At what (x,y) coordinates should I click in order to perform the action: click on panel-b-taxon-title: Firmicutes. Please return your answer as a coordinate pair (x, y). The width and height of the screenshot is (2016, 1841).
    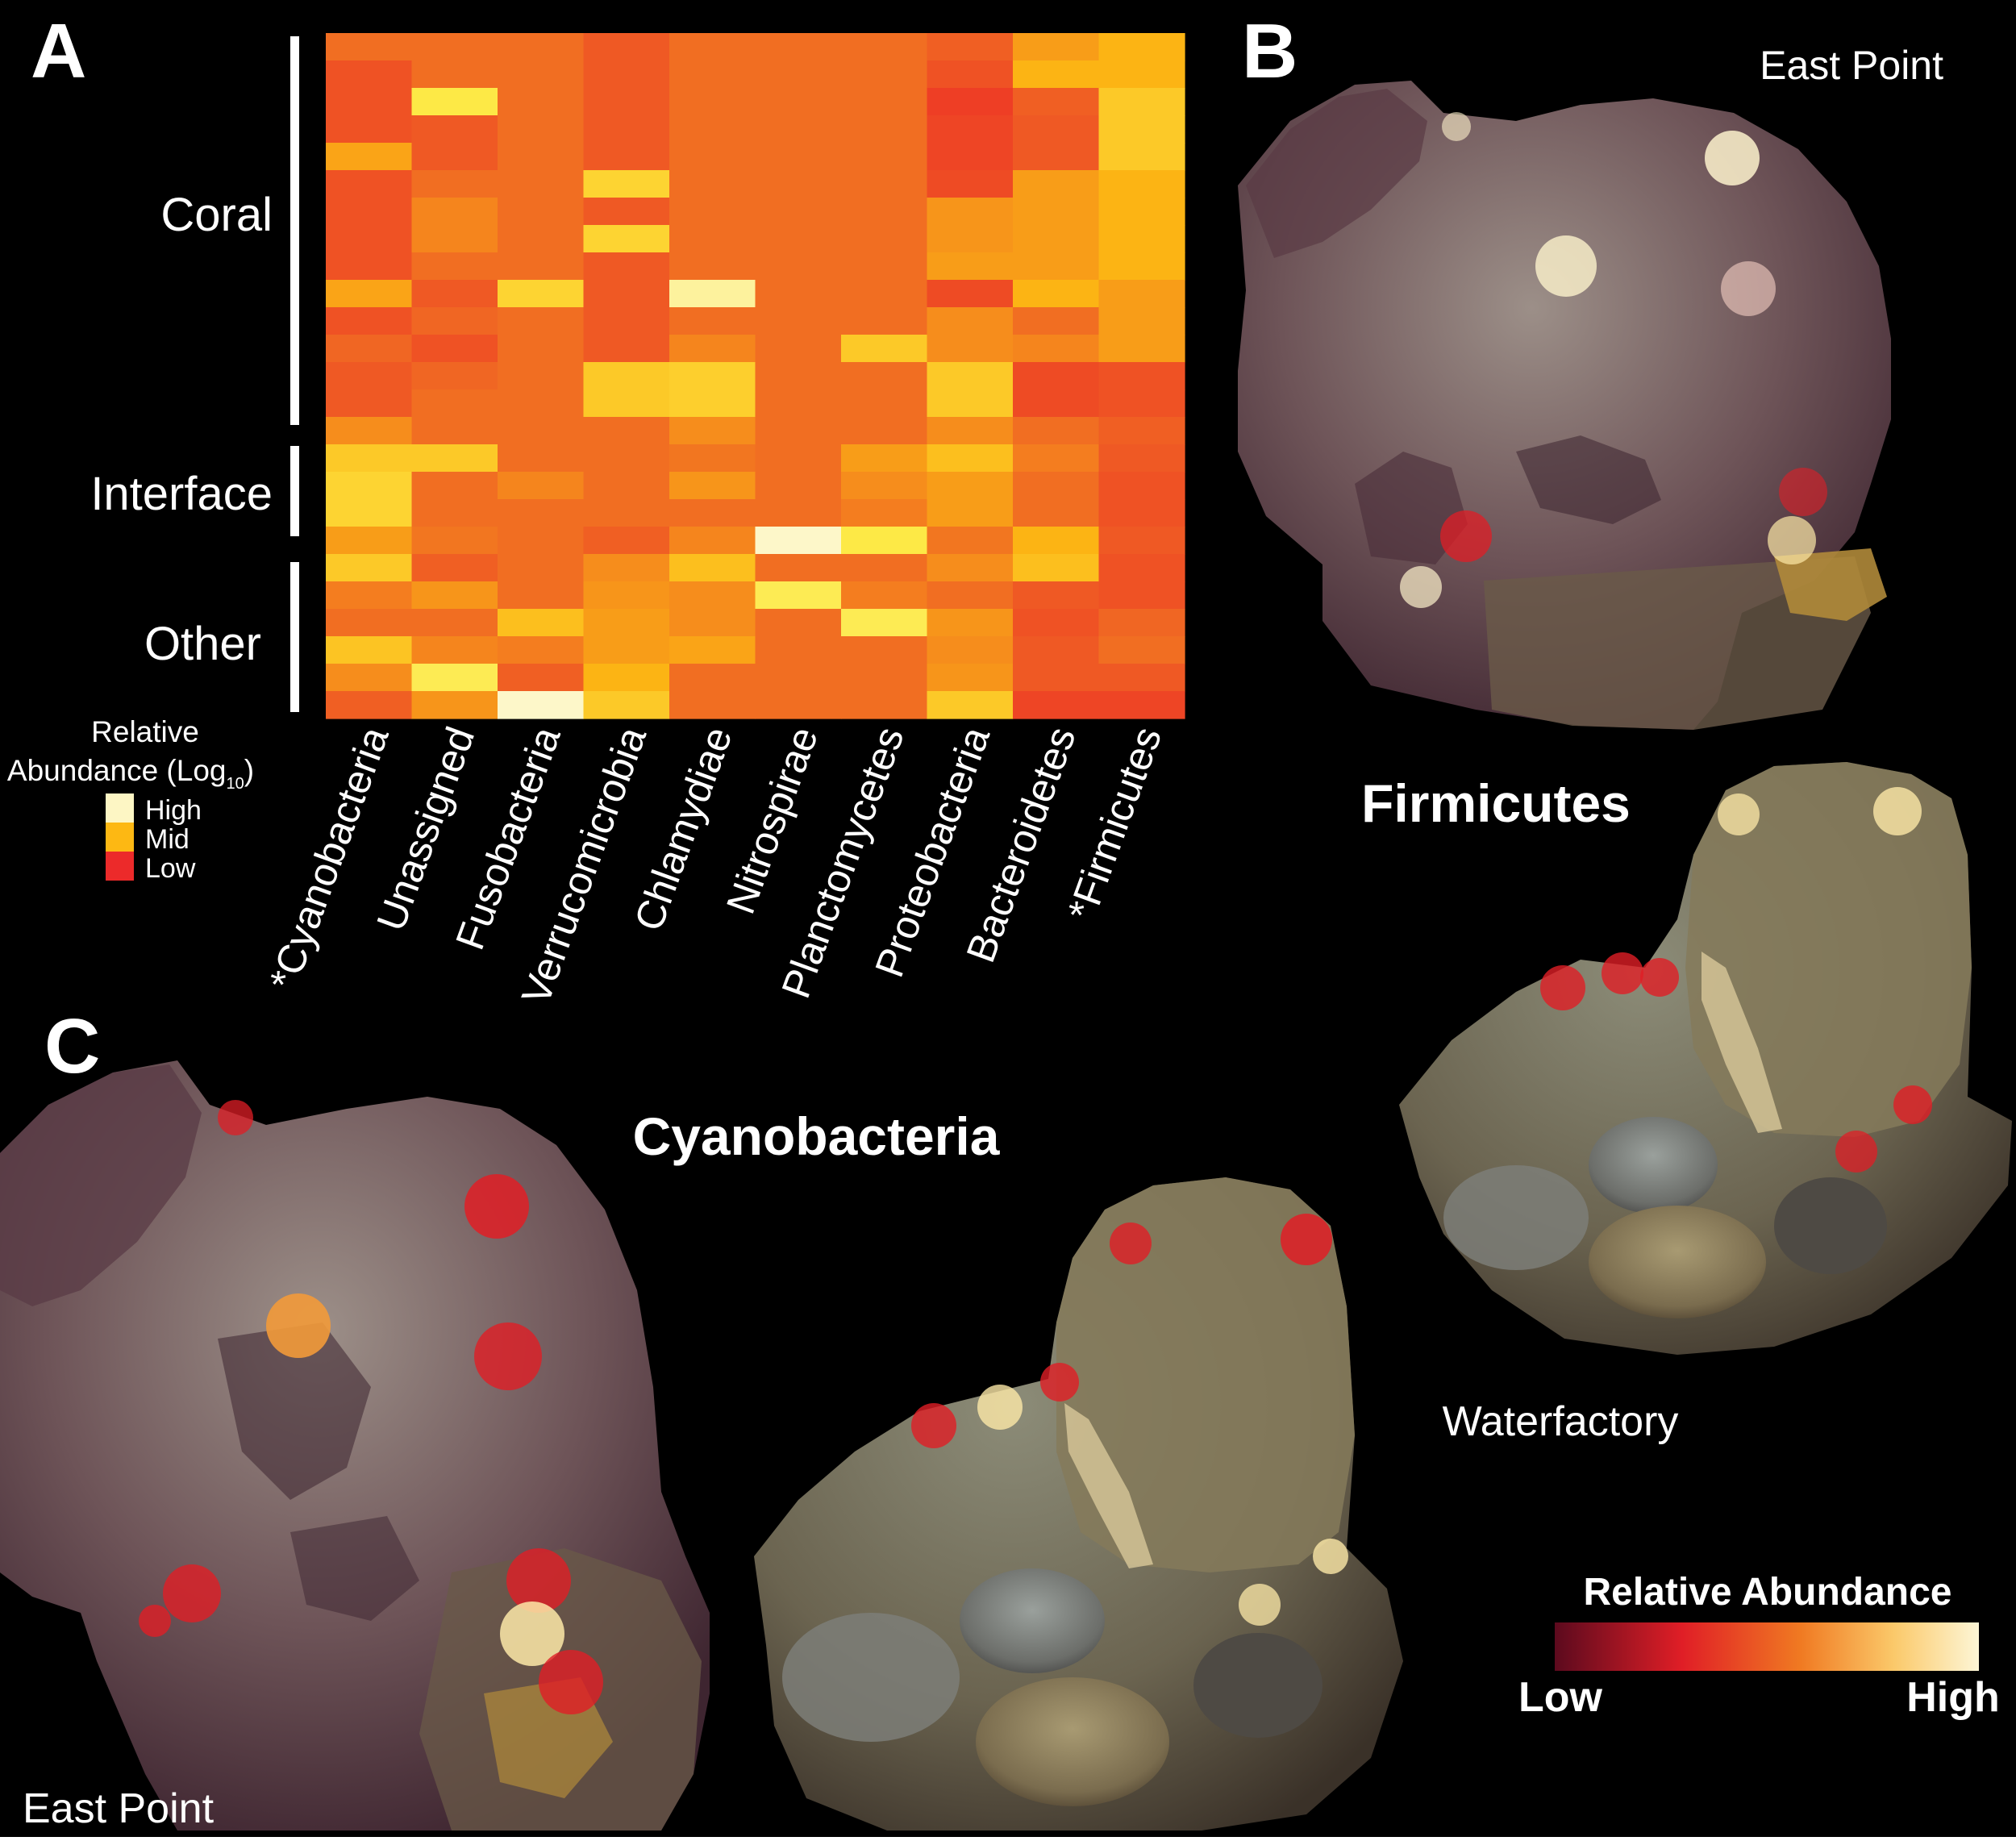
    Looking at the image, I should click on (1496, 803).